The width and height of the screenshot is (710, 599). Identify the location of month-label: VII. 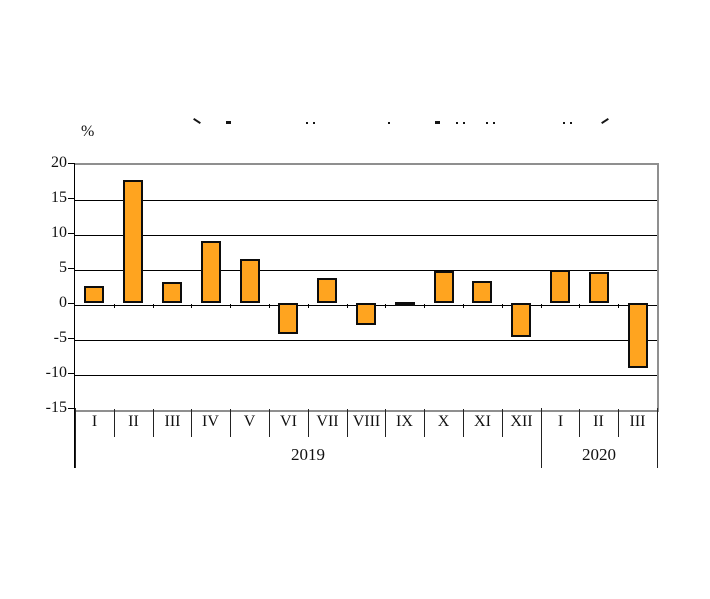
(327, 421).